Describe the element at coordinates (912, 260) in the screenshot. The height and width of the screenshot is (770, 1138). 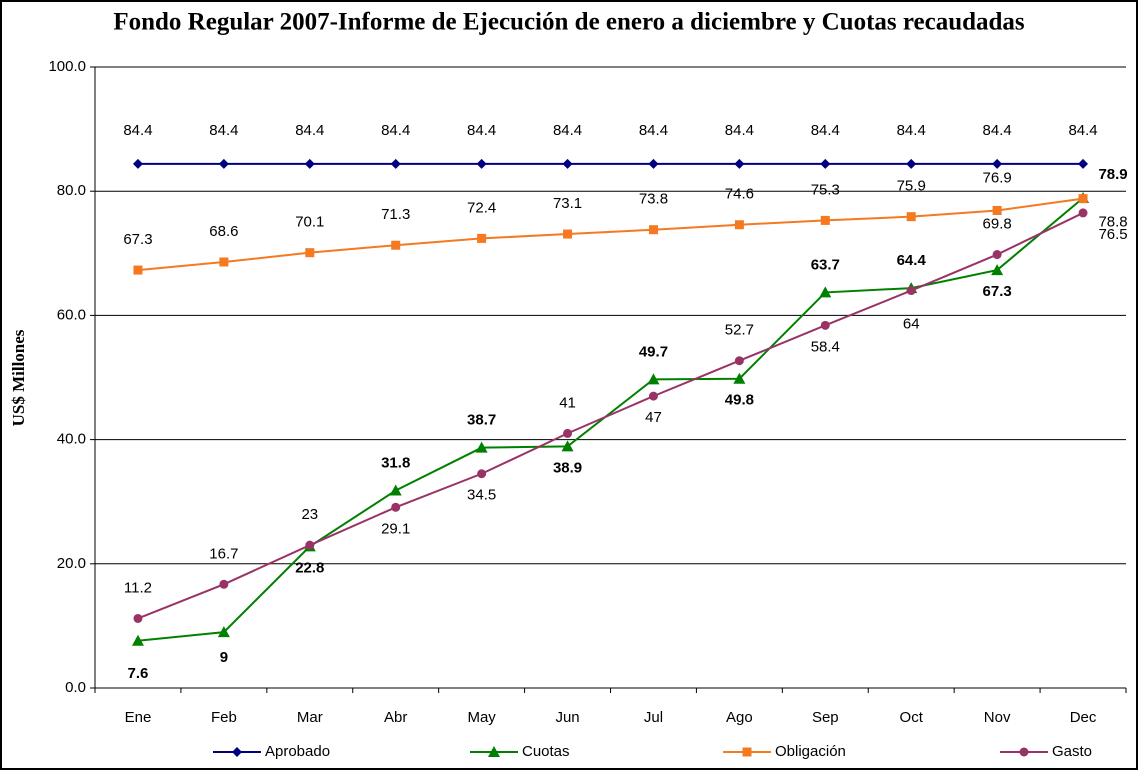
I see `data-label: 64.4` at that location.